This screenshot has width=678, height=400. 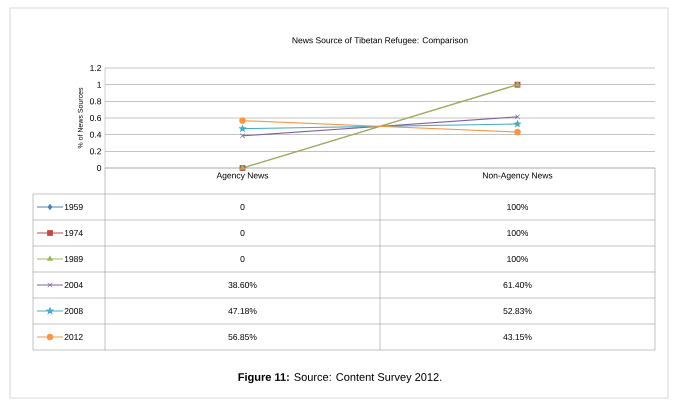 What do you see at coordinates (340, 378) in the screenshot?
I see `text: Figure 11: Source: Content Survey 2012.` at bounding box center [340, 378].